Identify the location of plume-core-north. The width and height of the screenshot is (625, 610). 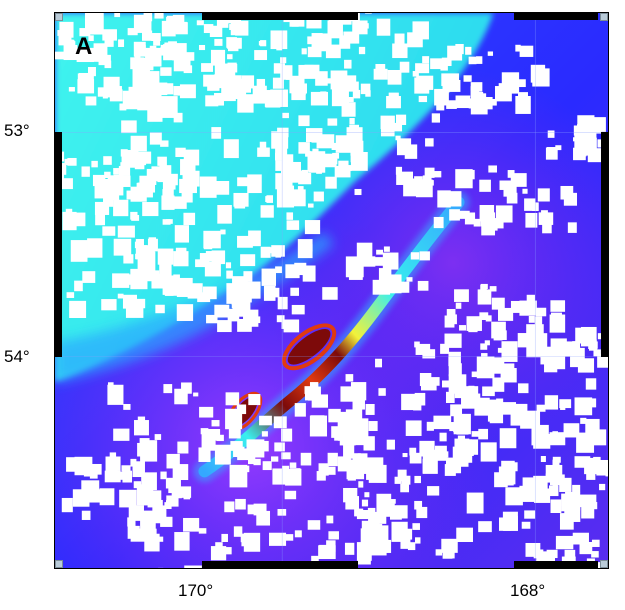
(309, 347).